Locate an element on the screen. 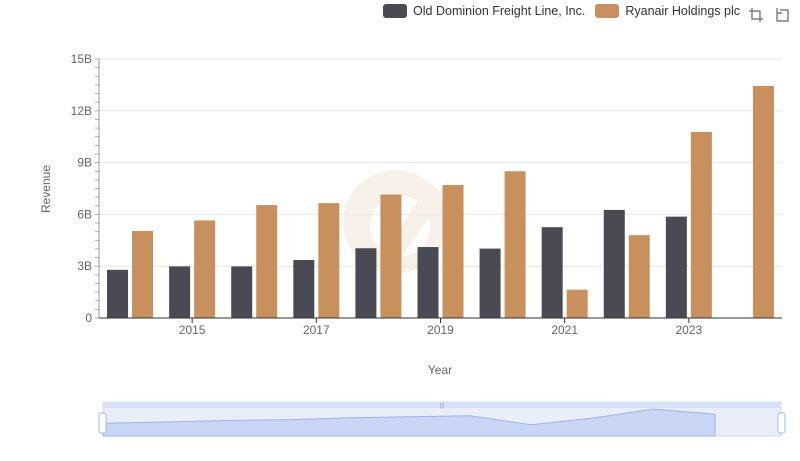 The width and height of the screenshot is (800, 461). bar-old-dominion-2020 is located at coordinates (490, 283).